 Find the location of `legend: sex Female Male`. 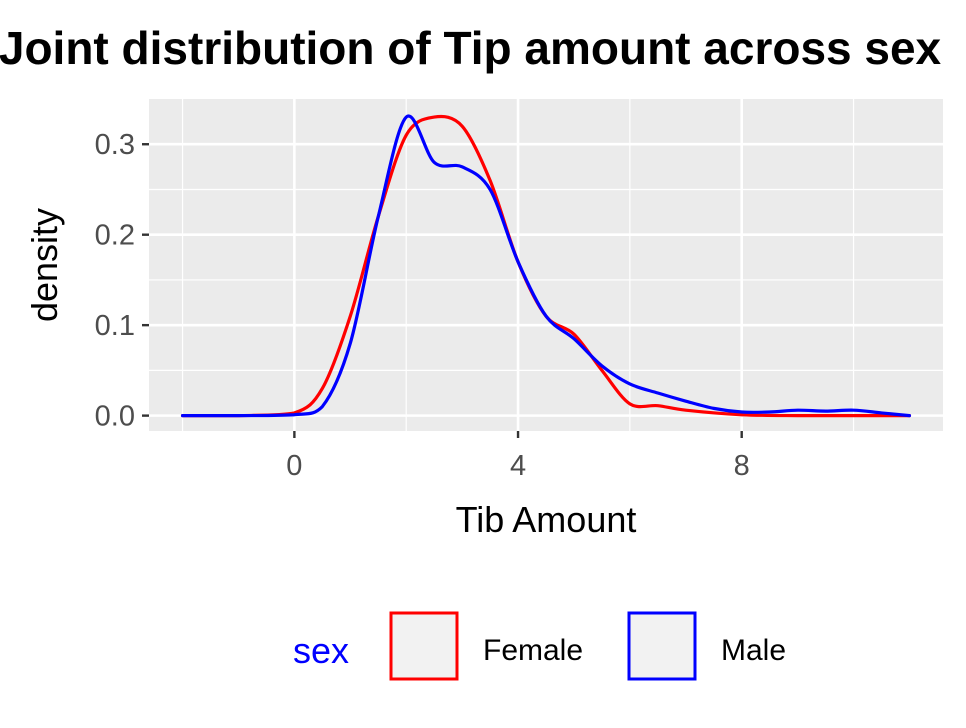

legend: sex Female Male is located at coordinates (539, 646).